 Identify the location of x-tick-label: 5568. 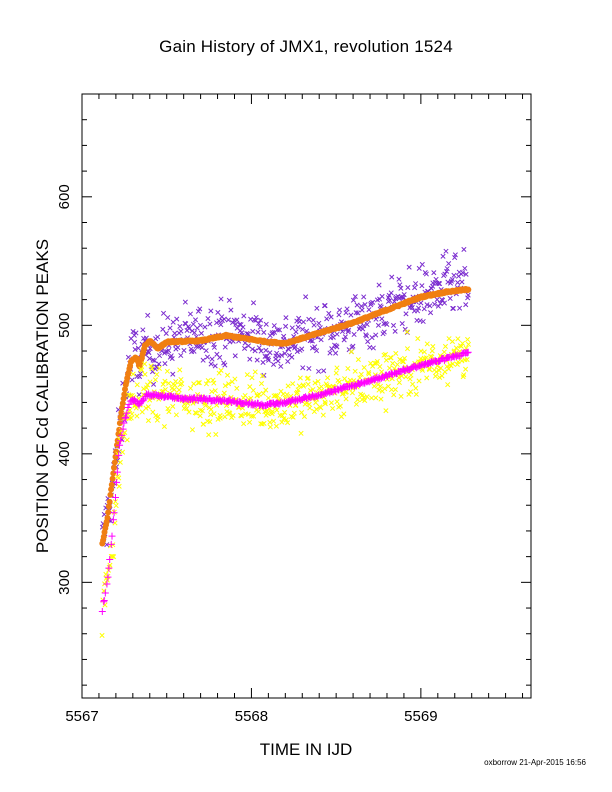
(251, 716).